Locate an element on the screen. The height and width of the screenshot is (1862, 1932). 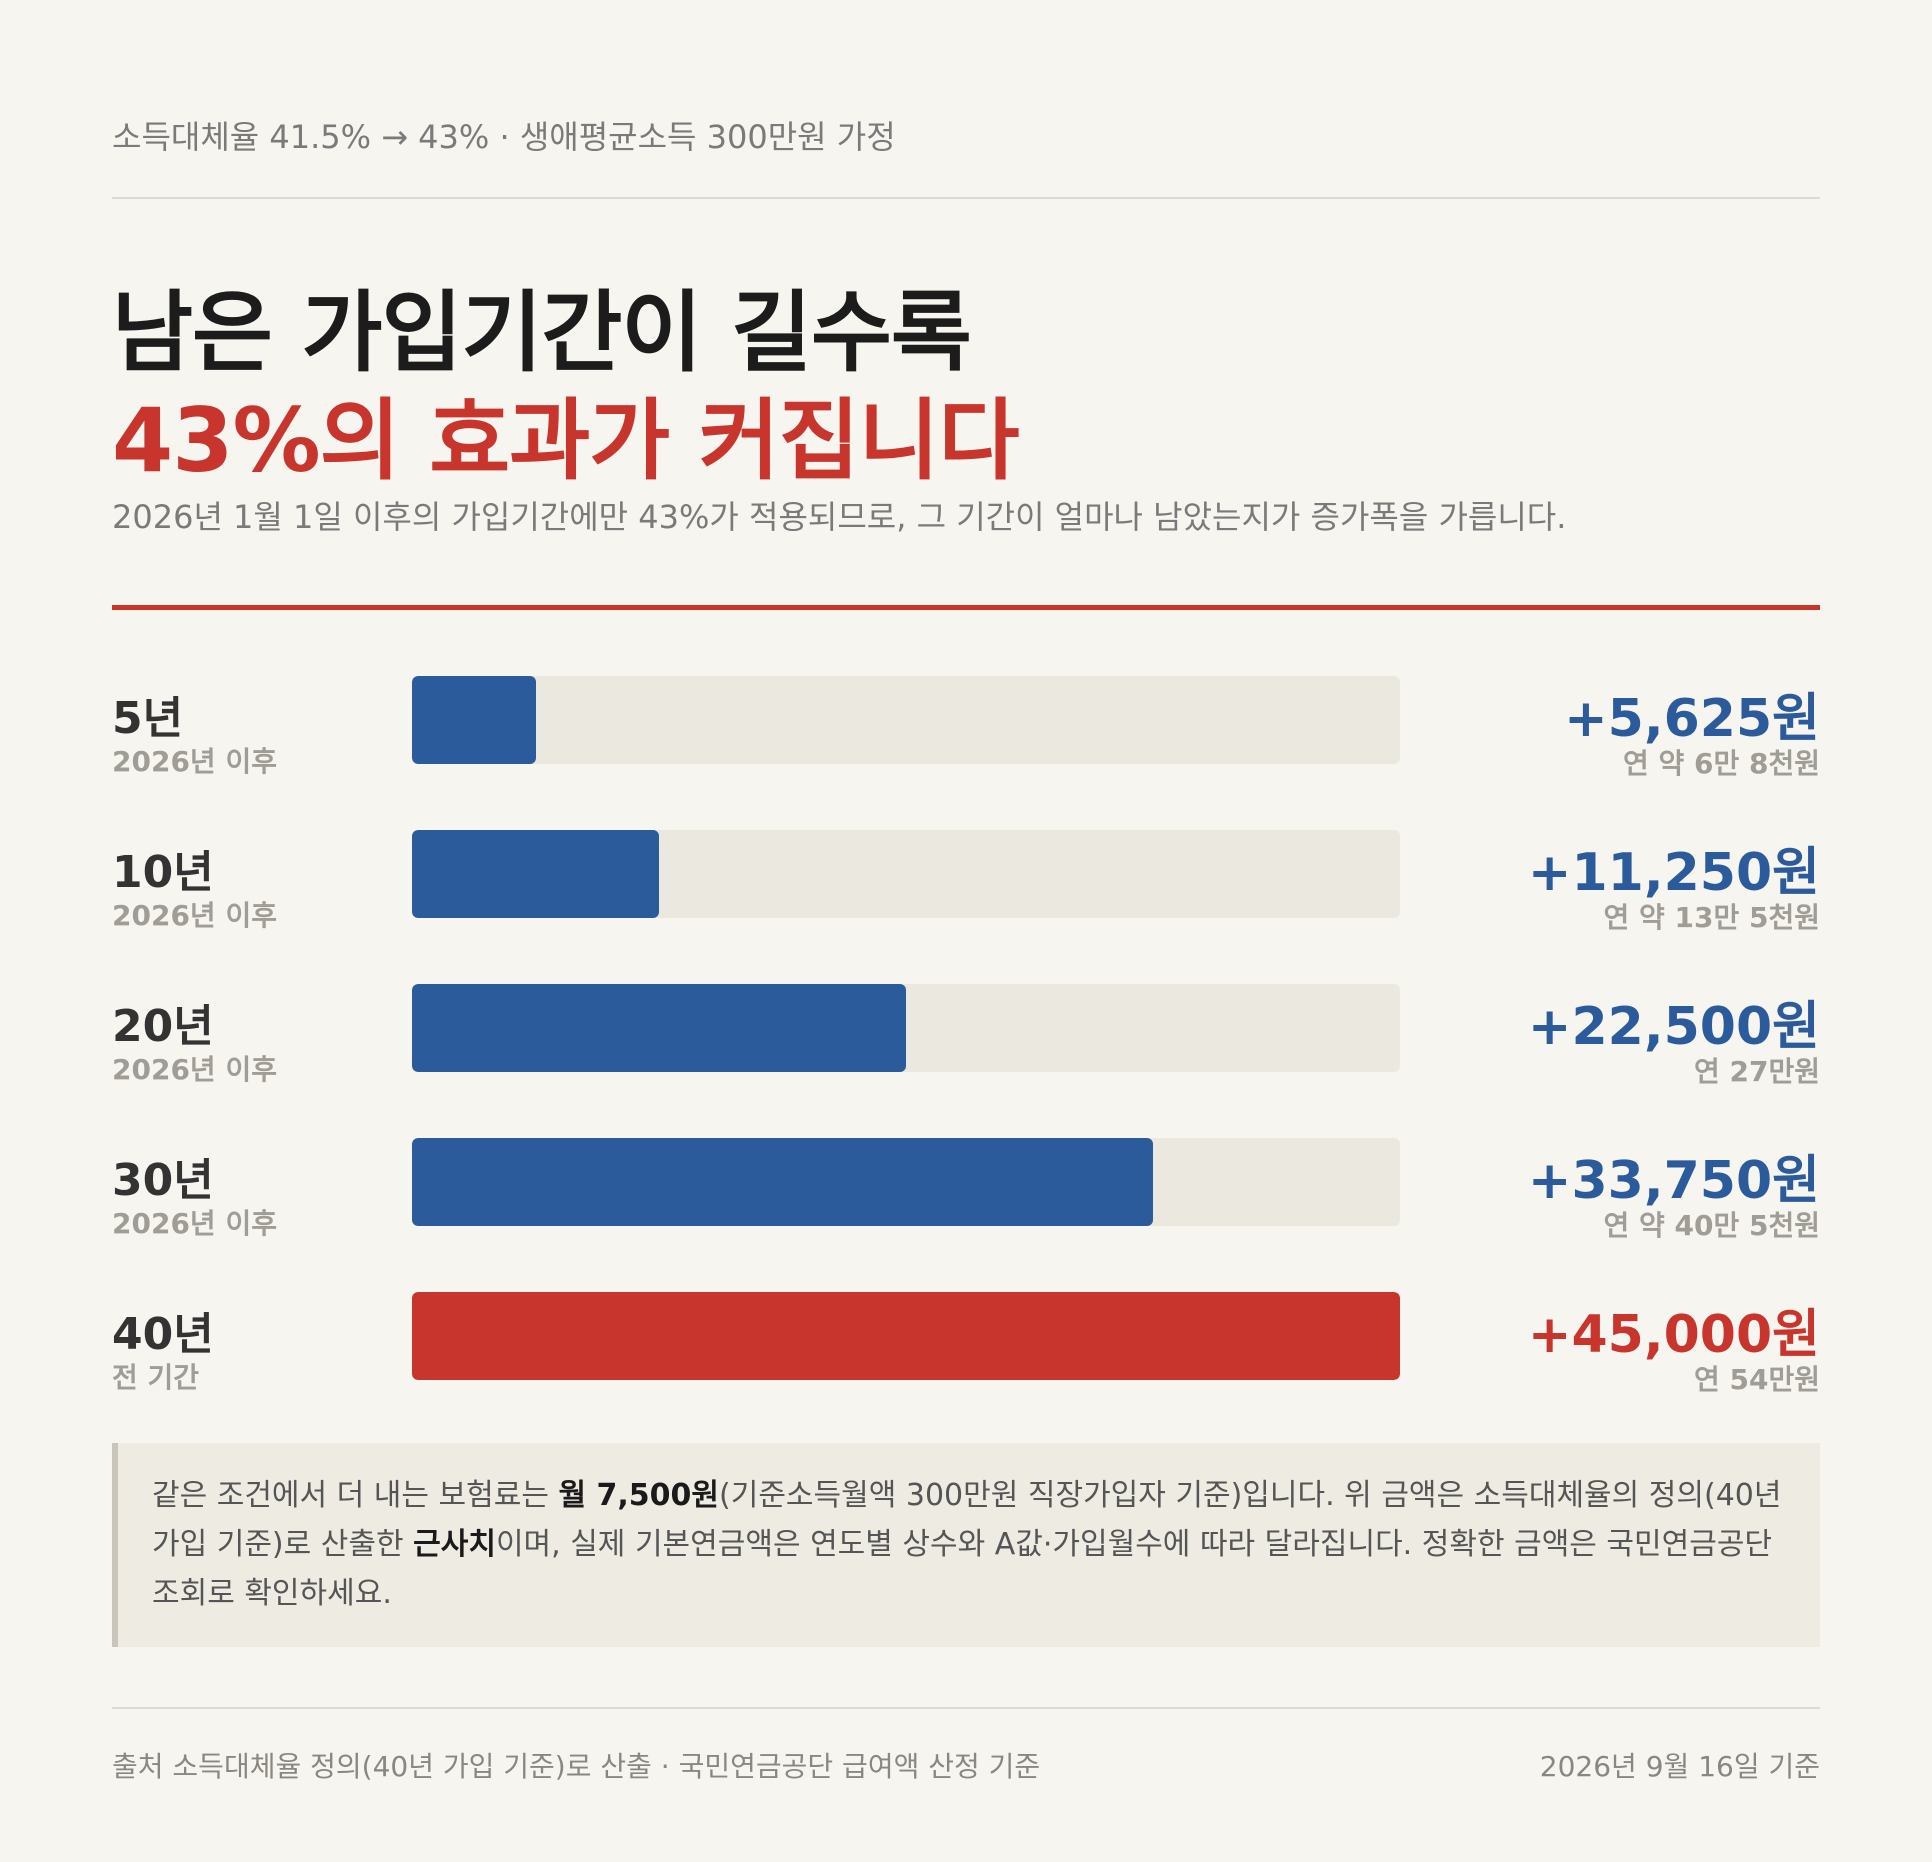
chart-row: 40년 전 기간 +45,000원 연 54만원 is located at coordinates (966, 1347).